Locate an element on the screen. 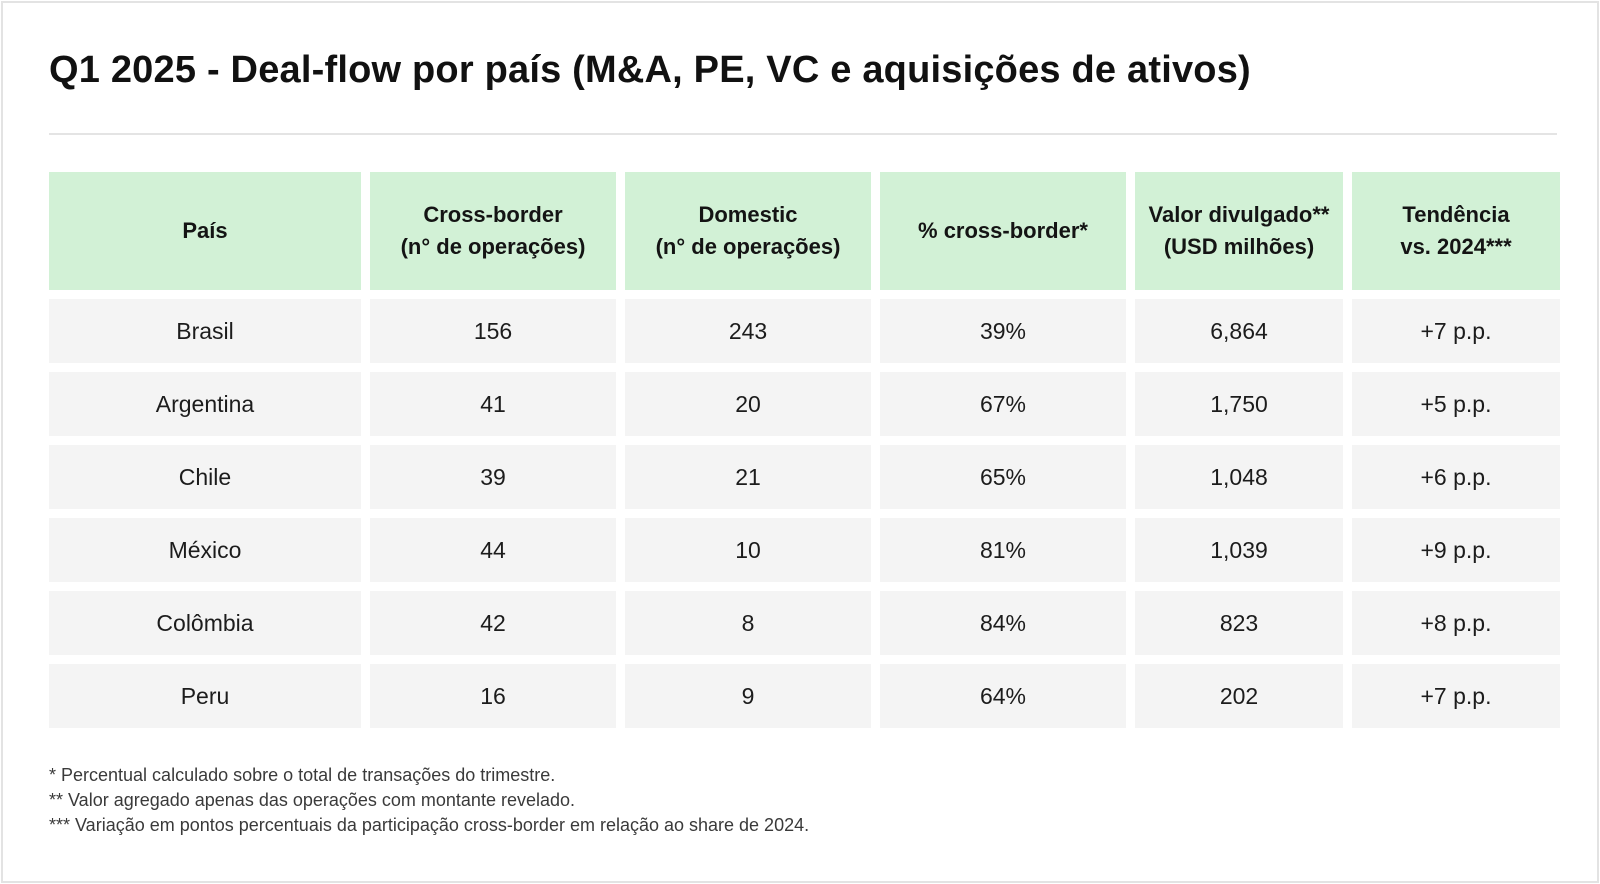  header-cross-border-line2: (n° de operações) is located at coordinates (493, 246).